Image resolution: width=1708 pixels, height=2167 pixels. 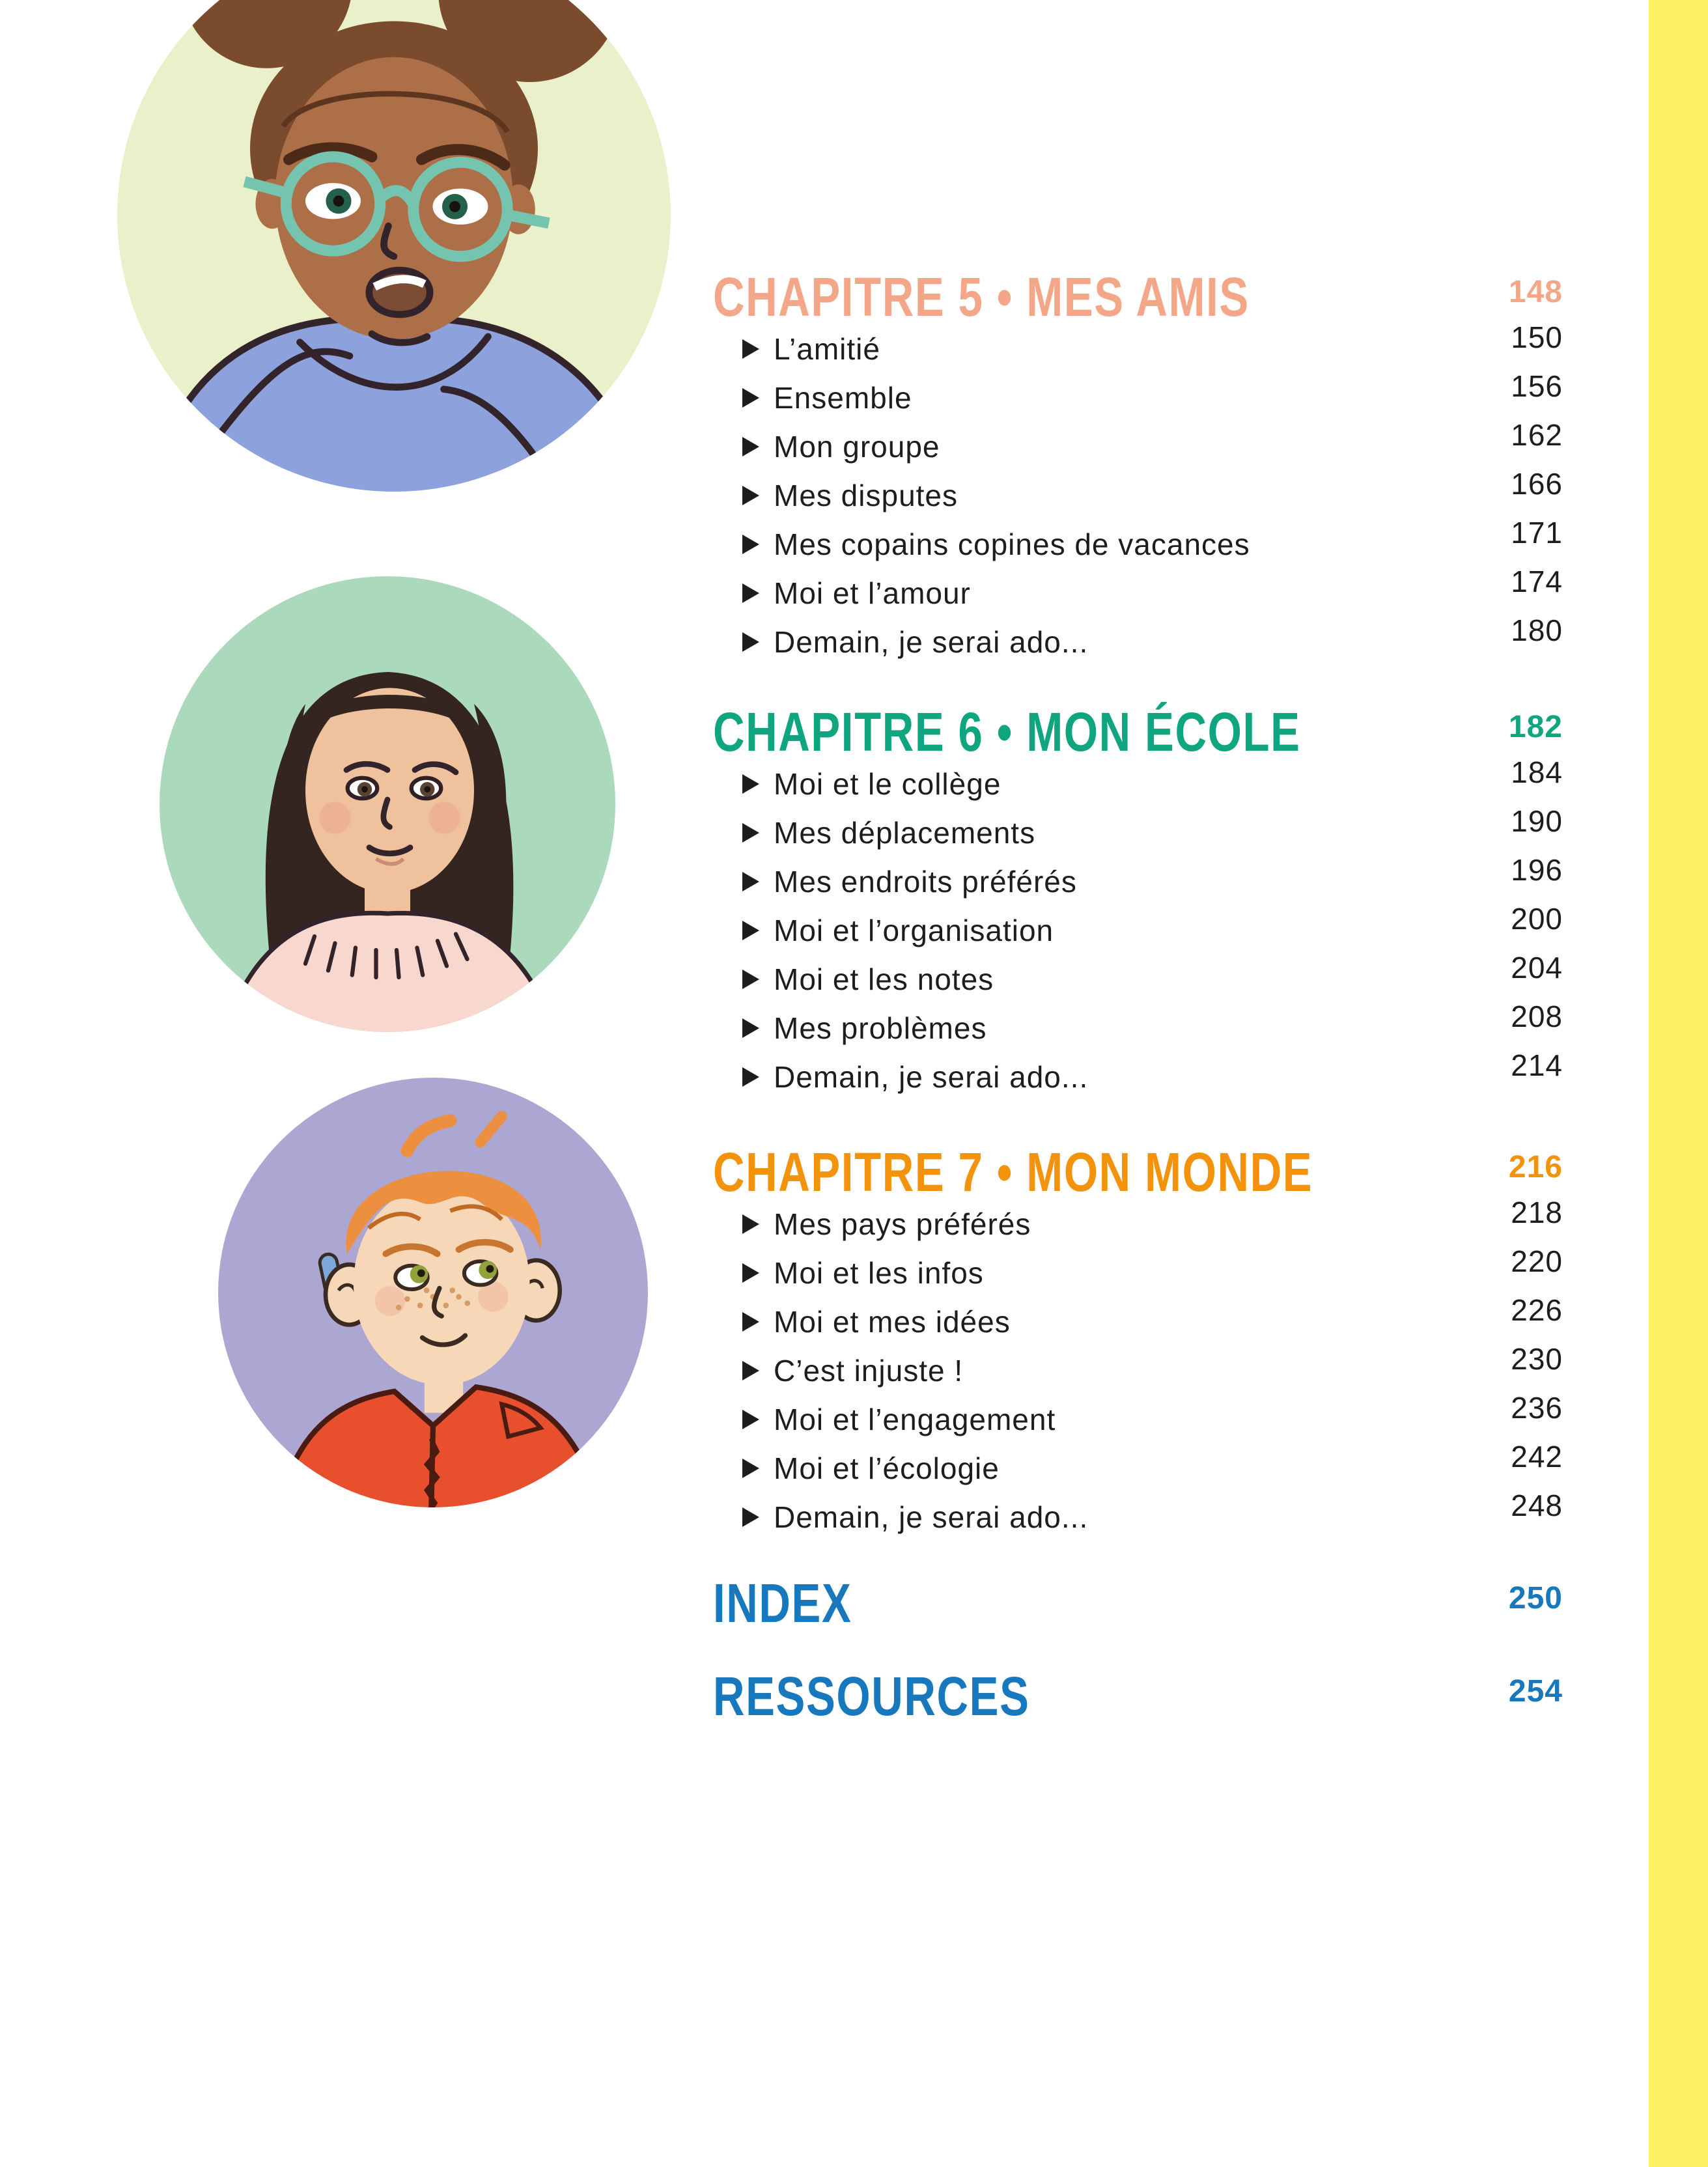 I want to click on toc-entry-page: 230, so click(x=1537, y=1359).